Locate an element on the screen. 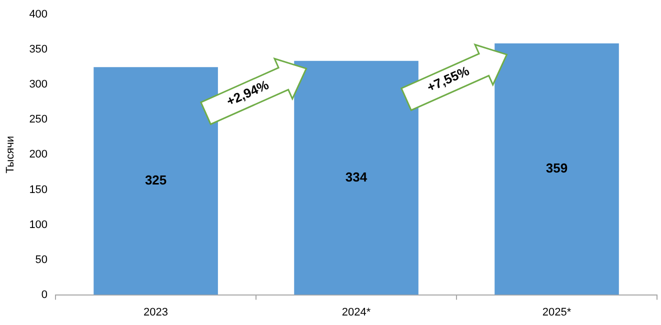 Image resolution: width=661 pixels, height=325 pixels. x-tick-label: 2024* is located at coordinates (357, 312).